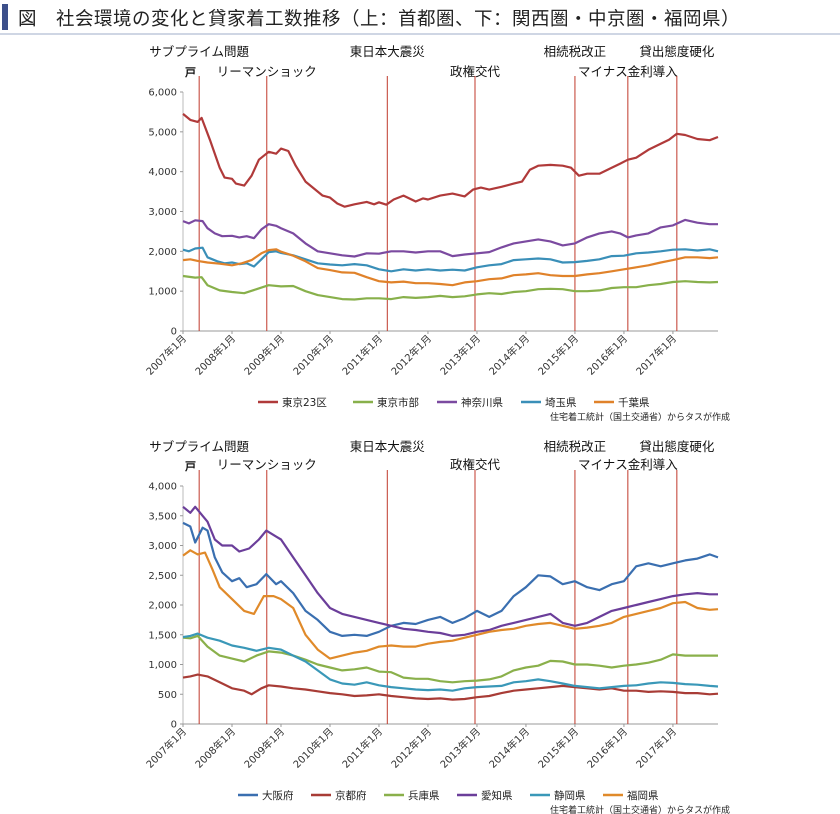 The height and width of the screenshot is (814, 840). I want to click on legend-label: 静岡県, so click(570, 795).